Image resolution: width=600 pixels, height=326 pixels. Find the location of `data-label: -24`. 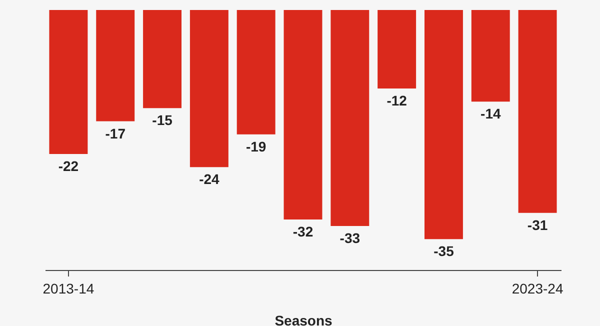

data-label: -24 is located at coordinates (209, 179).